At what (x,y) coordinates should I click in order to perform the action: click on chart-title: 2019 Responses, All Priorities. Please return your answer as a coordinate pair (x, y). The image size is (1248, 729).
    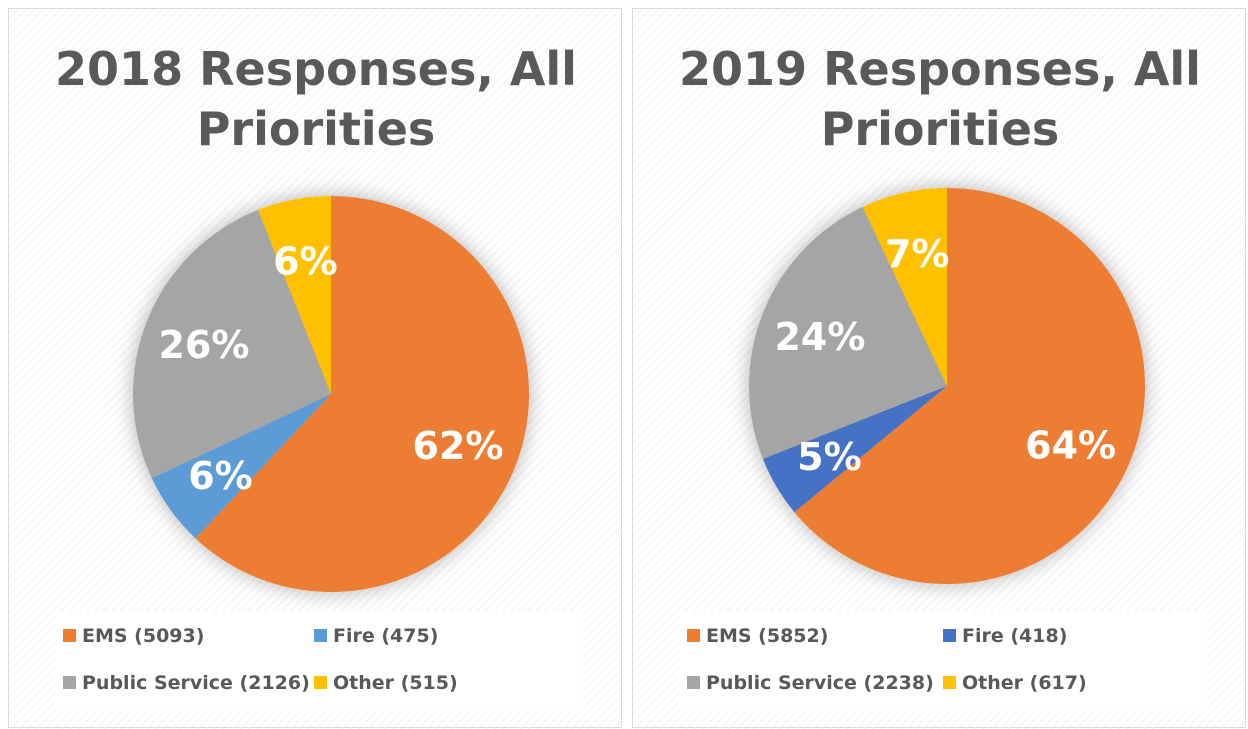
    Looking at the image, I should click on (940, 99).